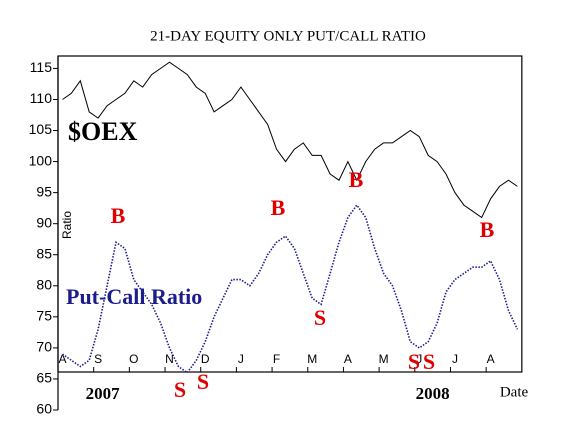 This screenshot has height=432, width=576. What do you see at coordinates (67, 225) in the screenshot?
I see `y-axis-label: Ratio` at bounding box center [67, 225].